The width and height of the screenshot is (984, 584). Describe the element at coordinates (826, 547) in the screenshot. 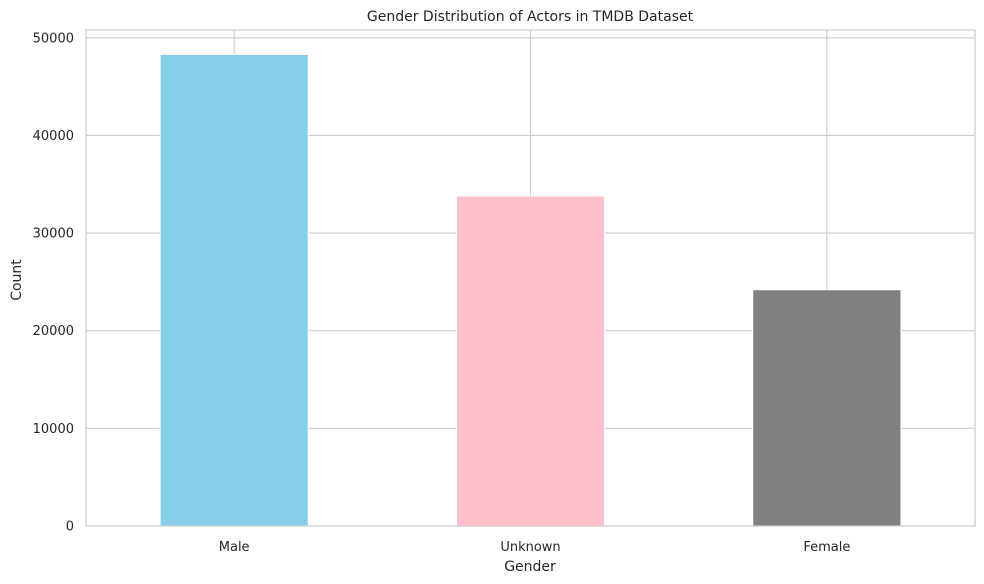

I see `x-tick-label: Female` at that location.